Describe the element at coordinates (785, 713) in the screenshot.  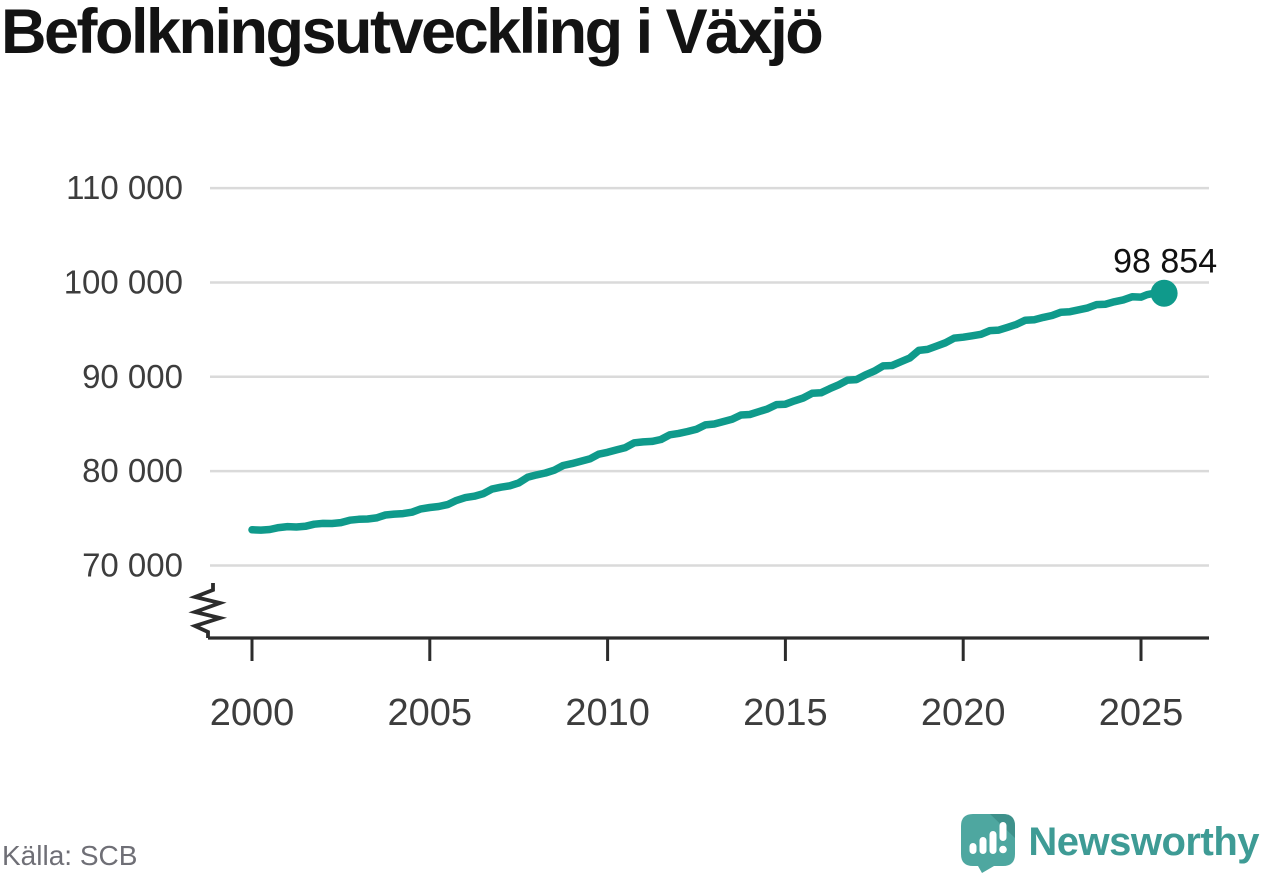
I see `x-tick-label: 2015` at that location.